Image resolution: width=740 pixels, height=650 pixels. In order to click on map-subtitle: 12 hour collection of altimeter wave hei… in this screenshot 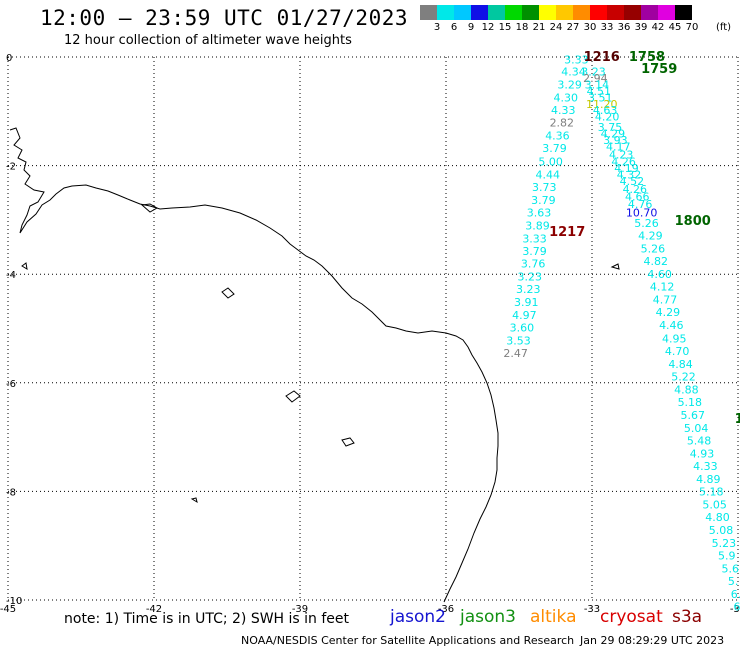, I will do `click(208, 40)`.